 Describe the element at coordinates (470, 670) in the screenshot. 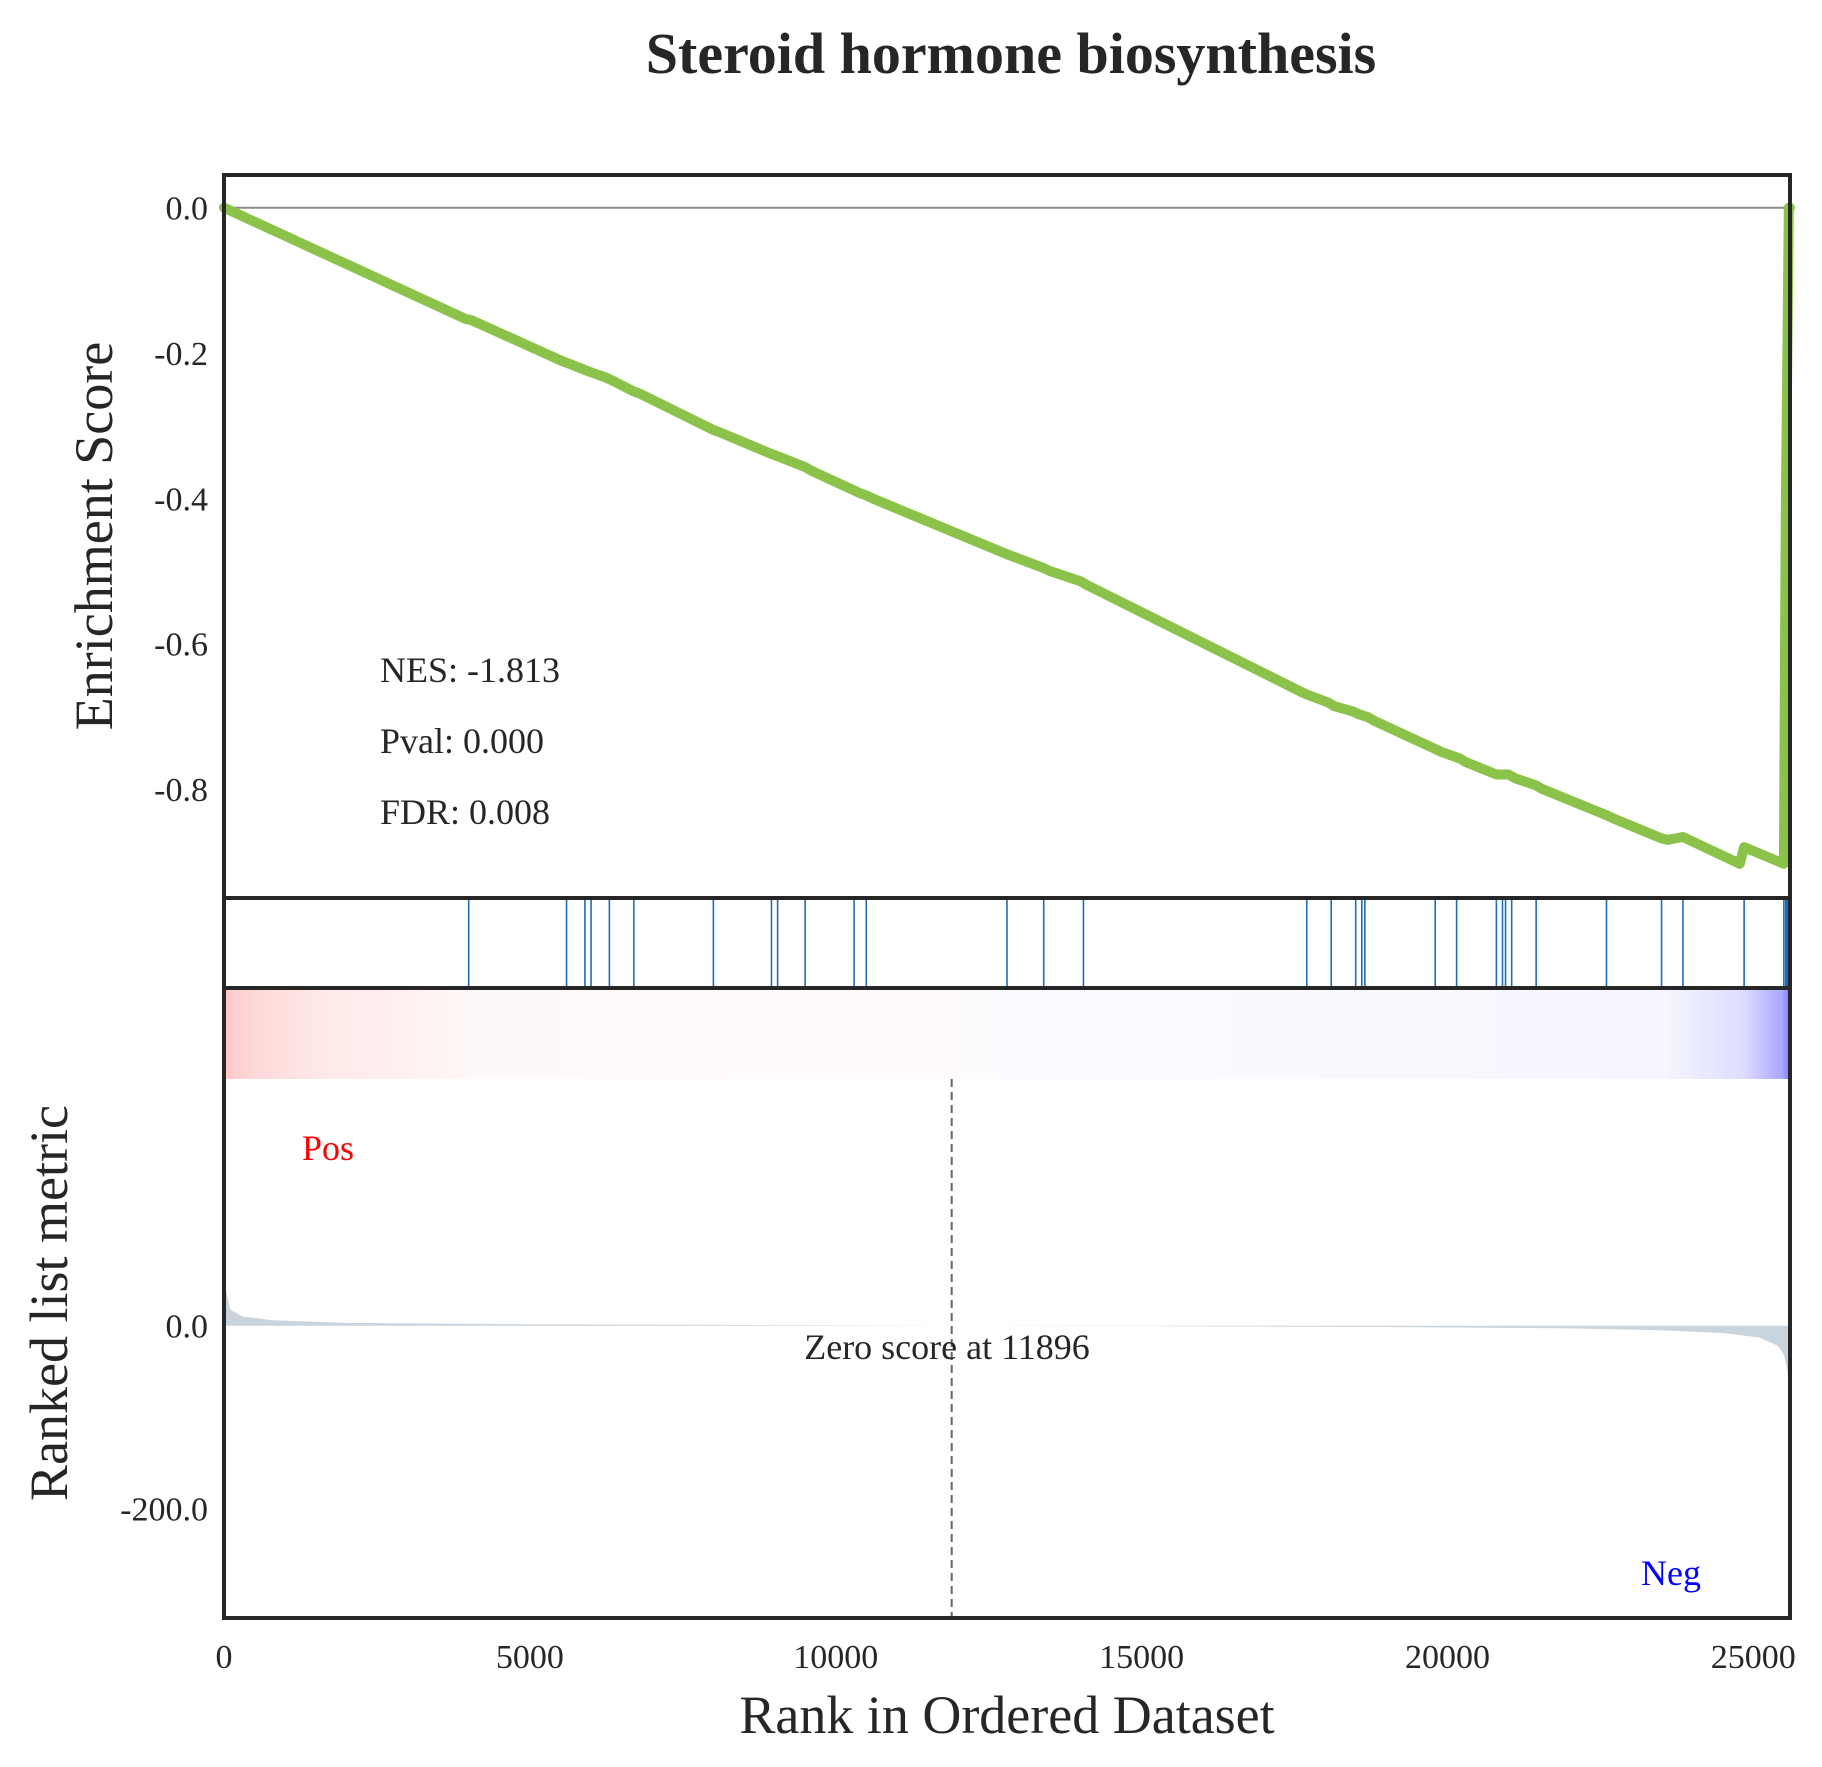

I see `nes-annotation: NES: -1.813` at that location.